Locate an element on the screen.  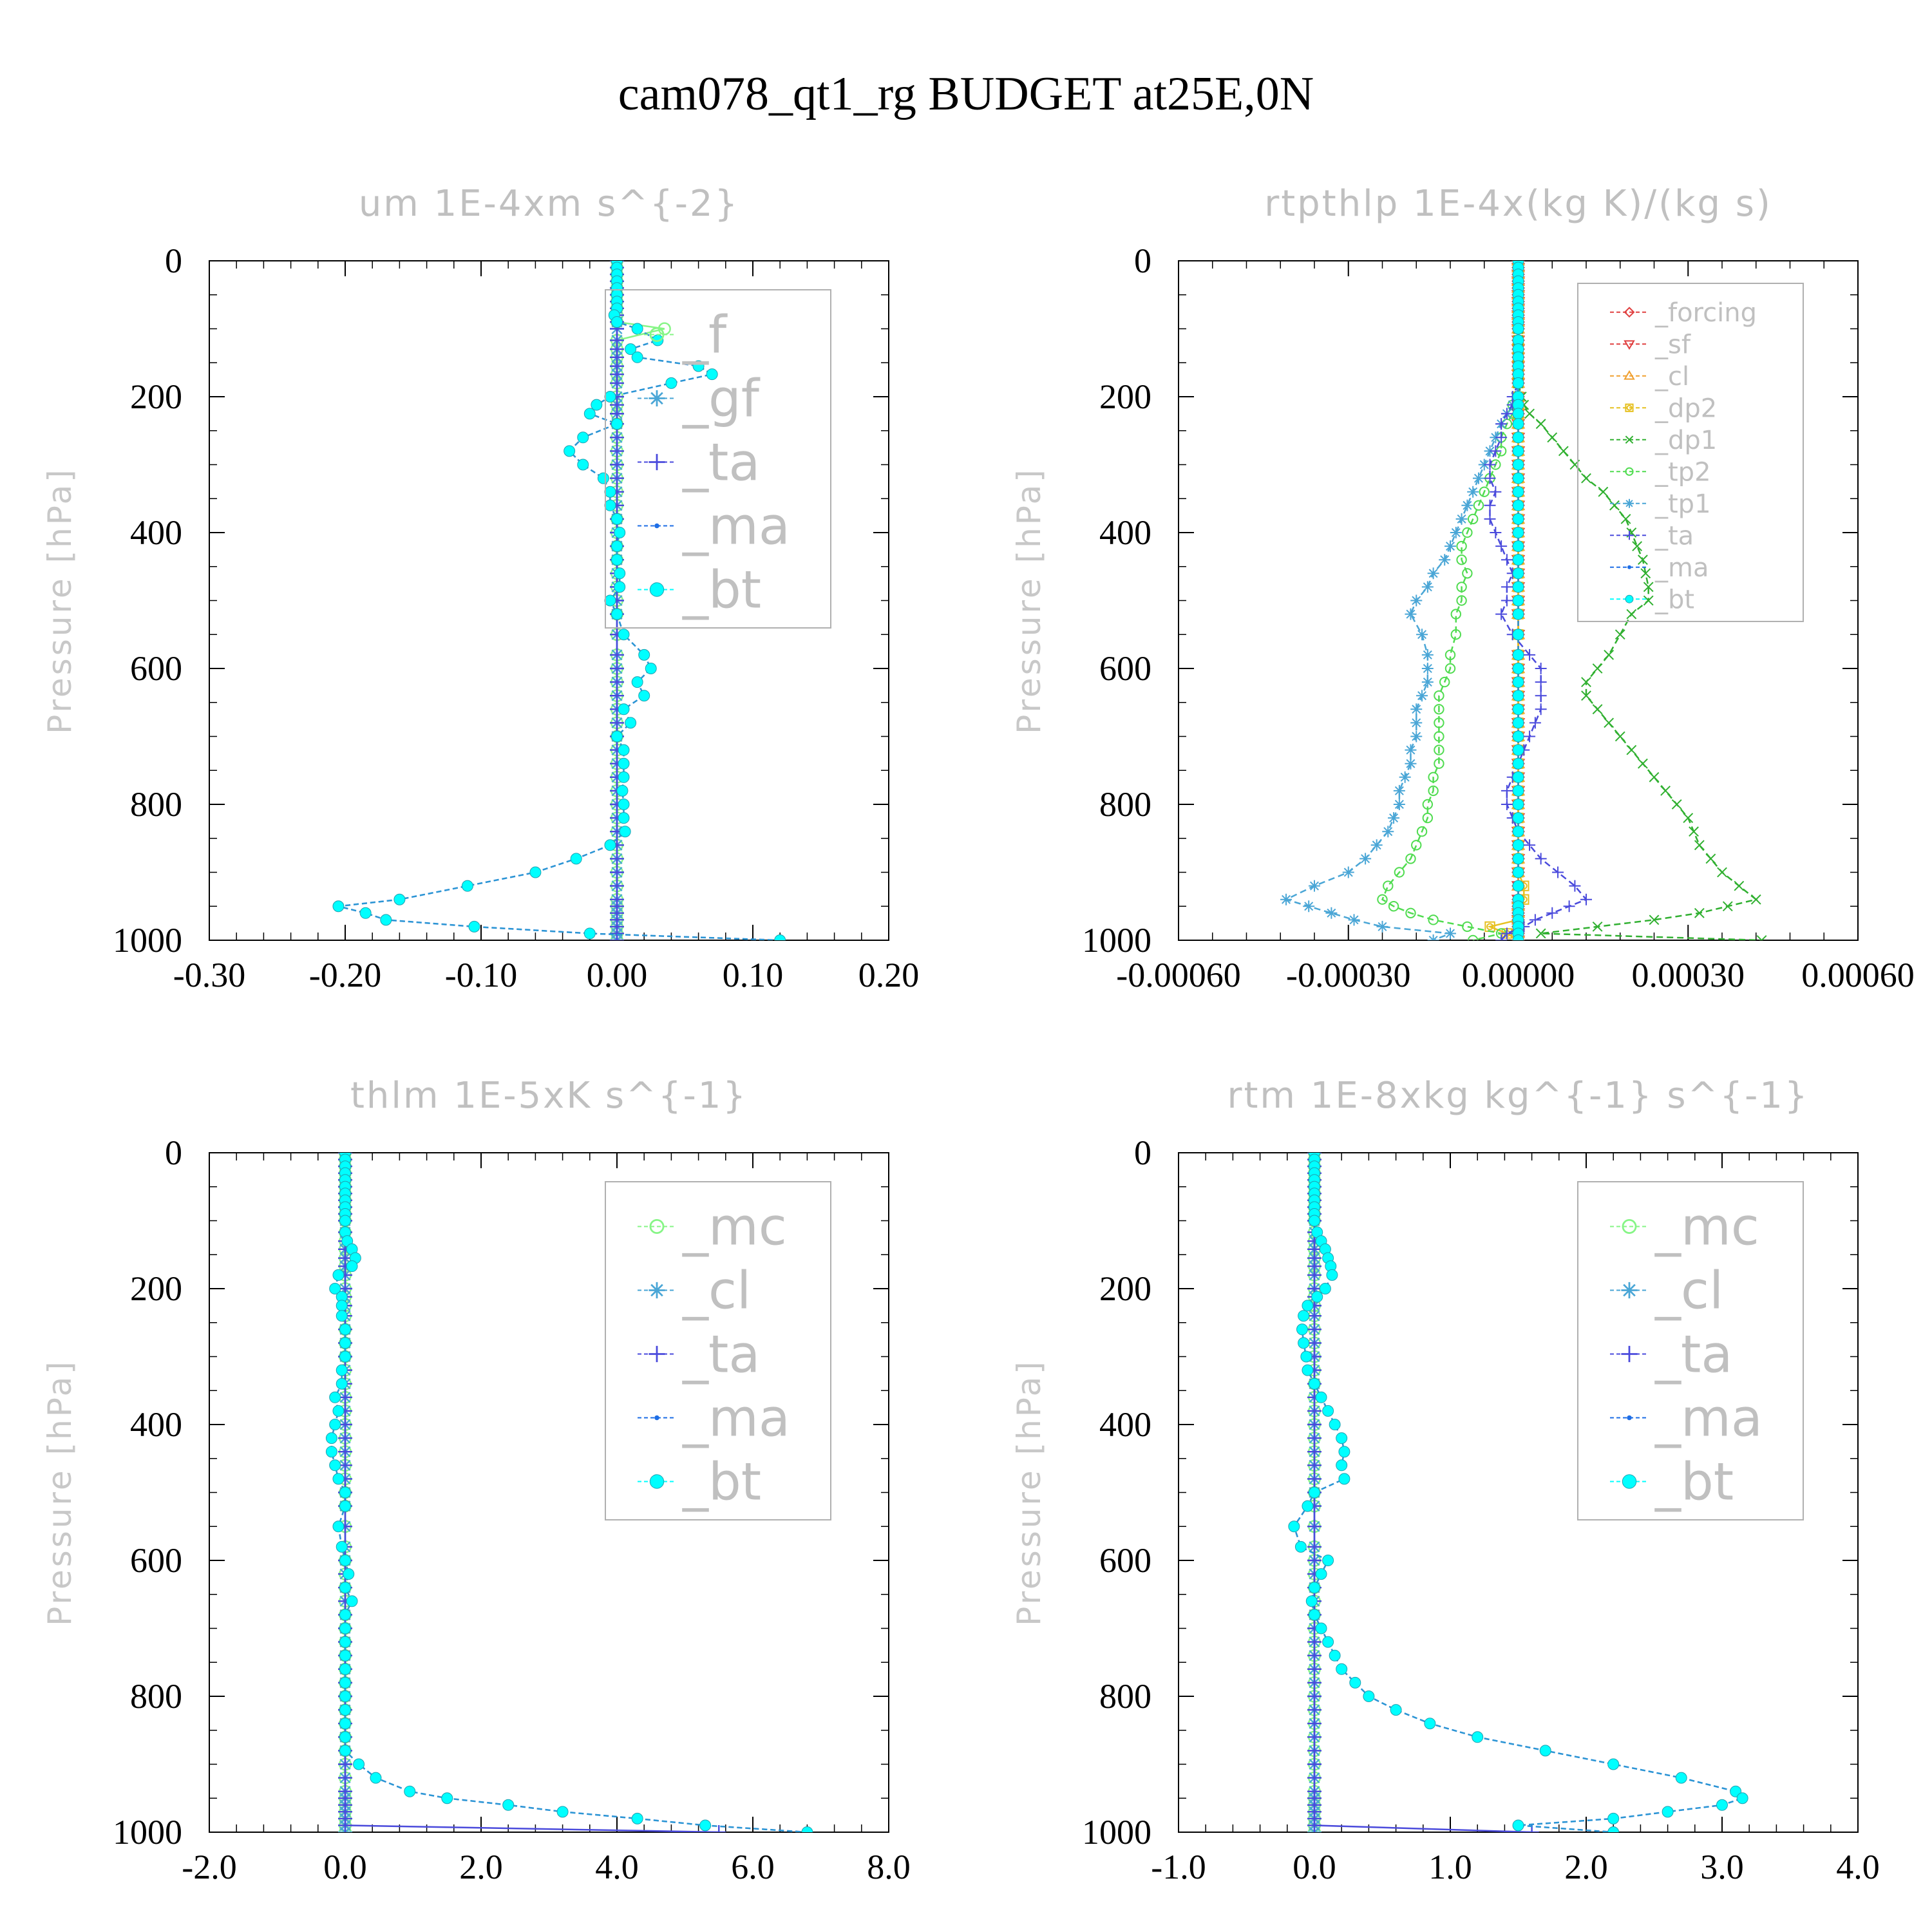
y-tick-label: 1000 is located at coordinates (147, 1832).